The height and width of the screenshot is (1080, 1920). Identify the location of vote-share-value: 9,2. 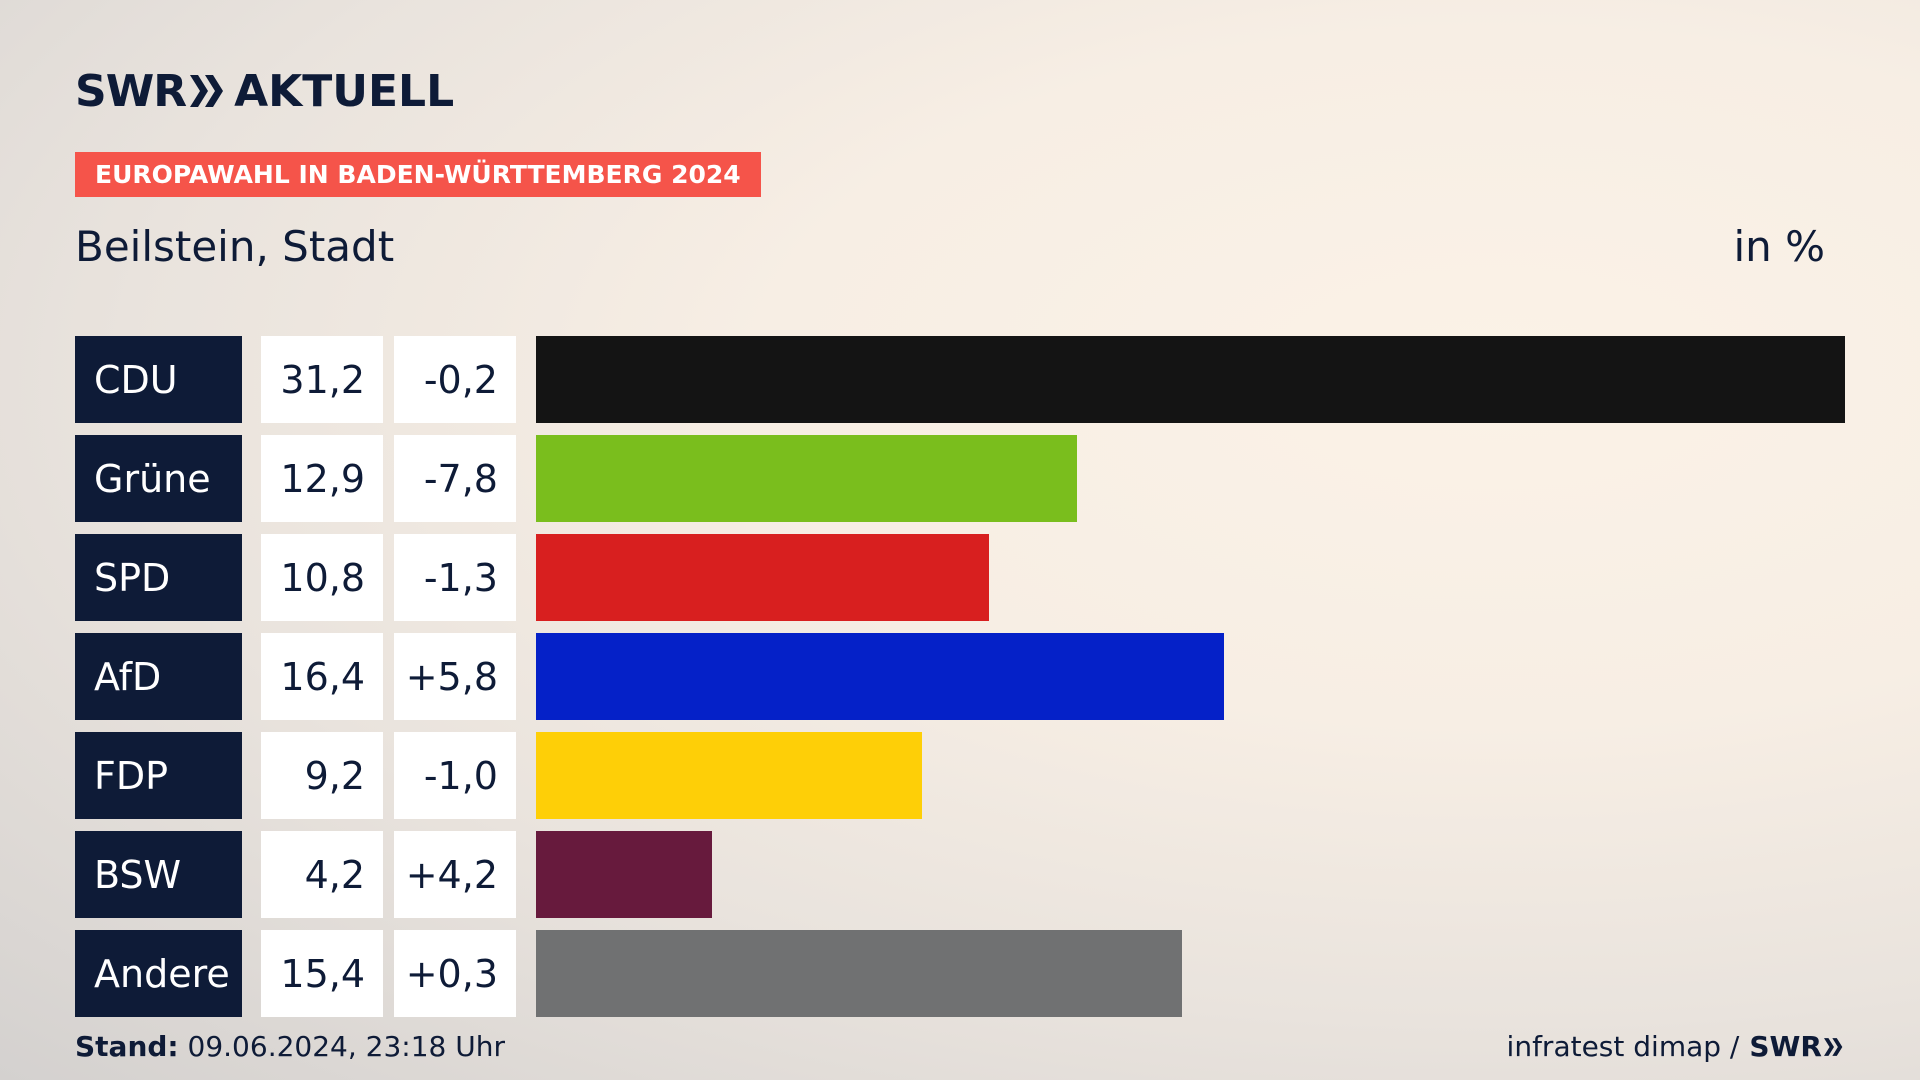
(322, 775).